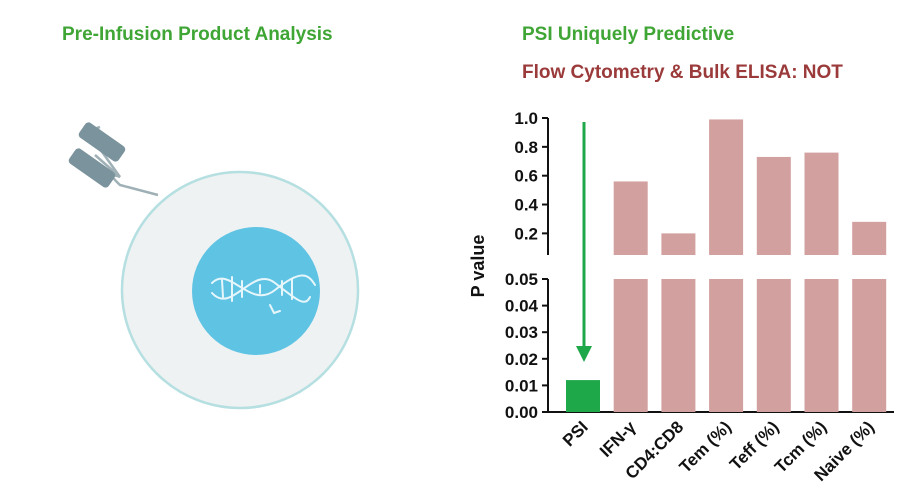 This screenshot has width=912, height=502. What do you see at coordinates (526, 205) in the screenshot?
I see `y-tick-label: 0.4` at bounding box center [526, 205].